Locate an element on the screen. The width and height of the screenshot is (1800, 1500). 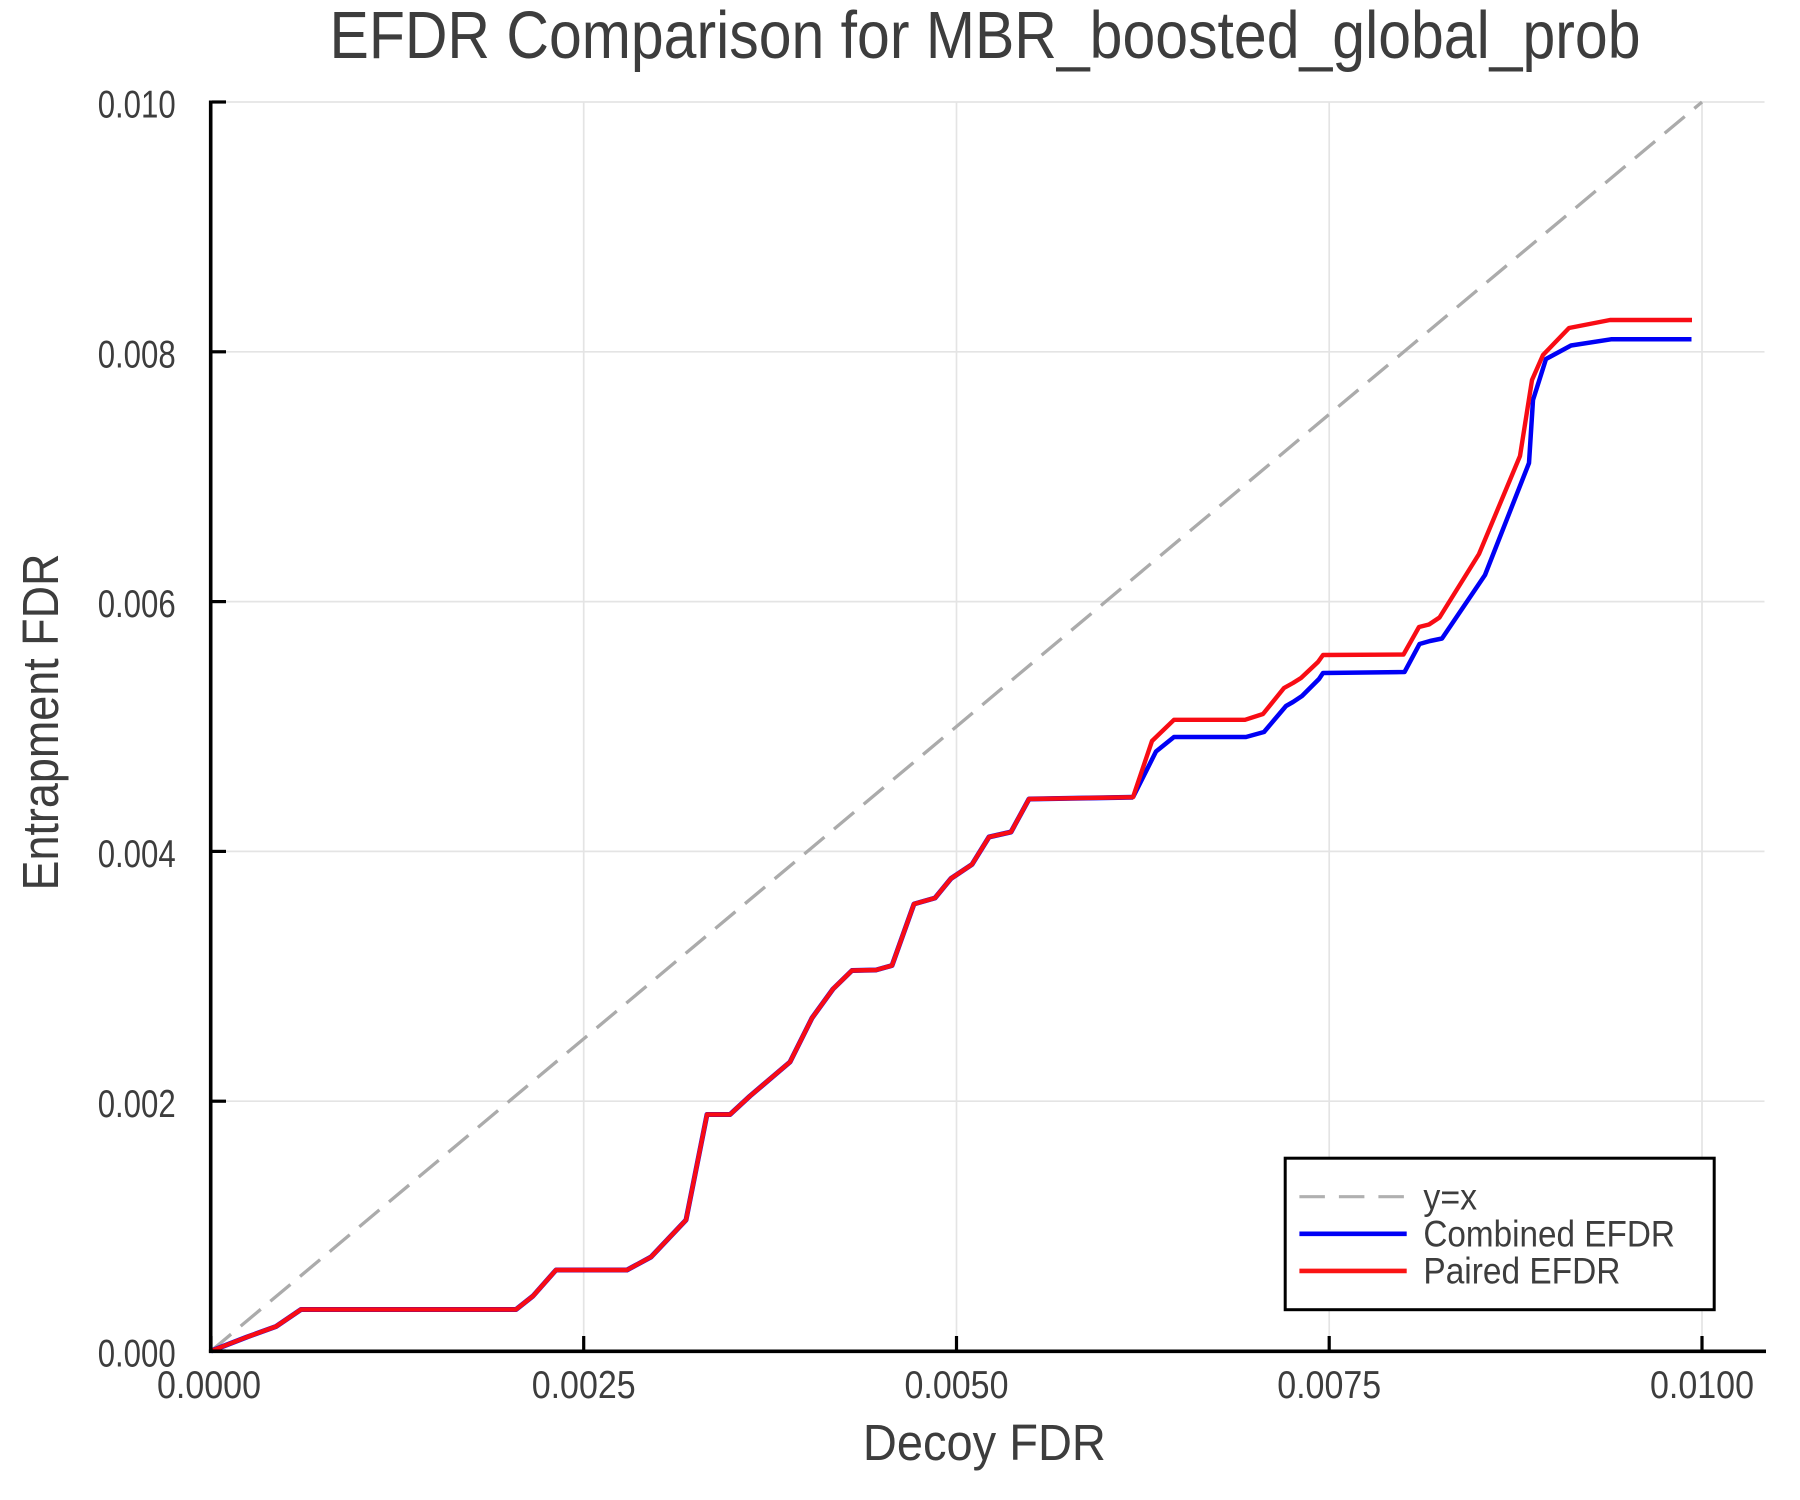
svg-text: 0.0100 is located at coordinates (1702, 1385).